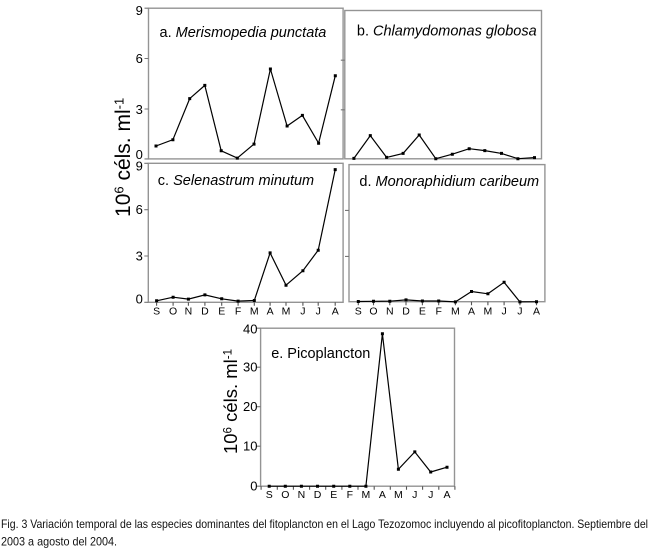 This screenshot has height=549, width=651. I want to click on svg-text: 20, so click(250, 406).